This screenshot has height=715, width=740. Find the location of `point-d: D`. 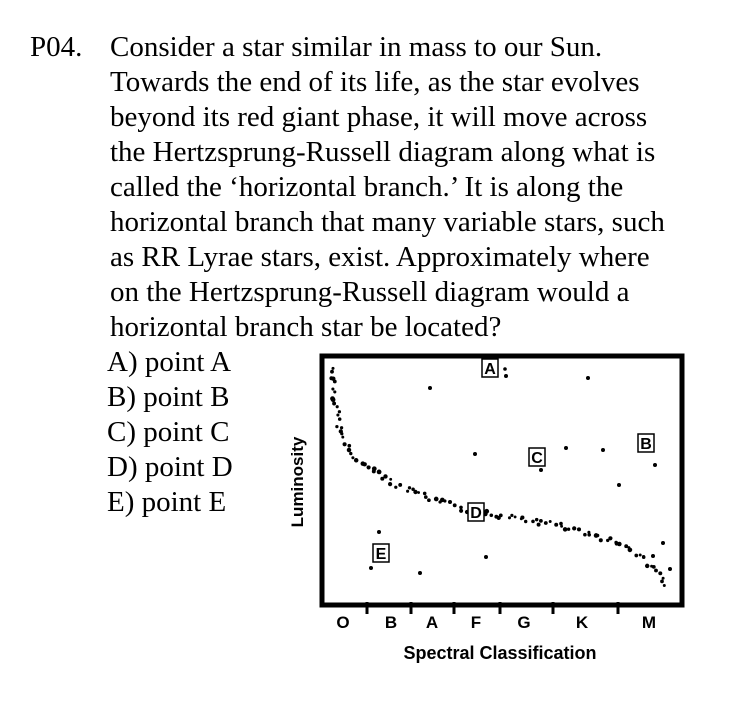

point-d: D is located at coordinates (476, 512).